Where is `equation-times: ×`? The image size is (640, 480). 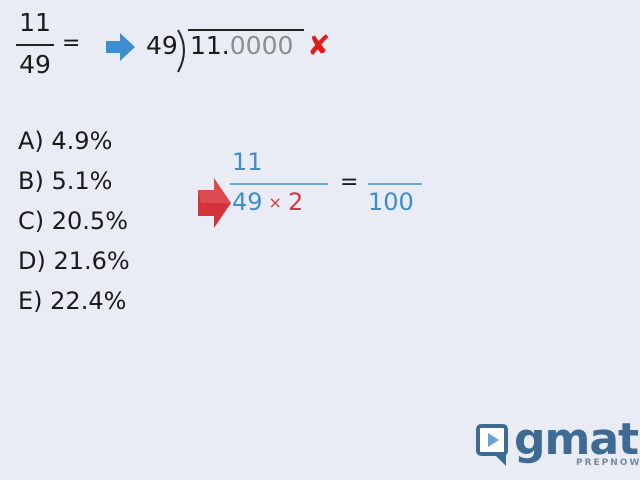 equation-times: × is located at coordinates (275, 202).